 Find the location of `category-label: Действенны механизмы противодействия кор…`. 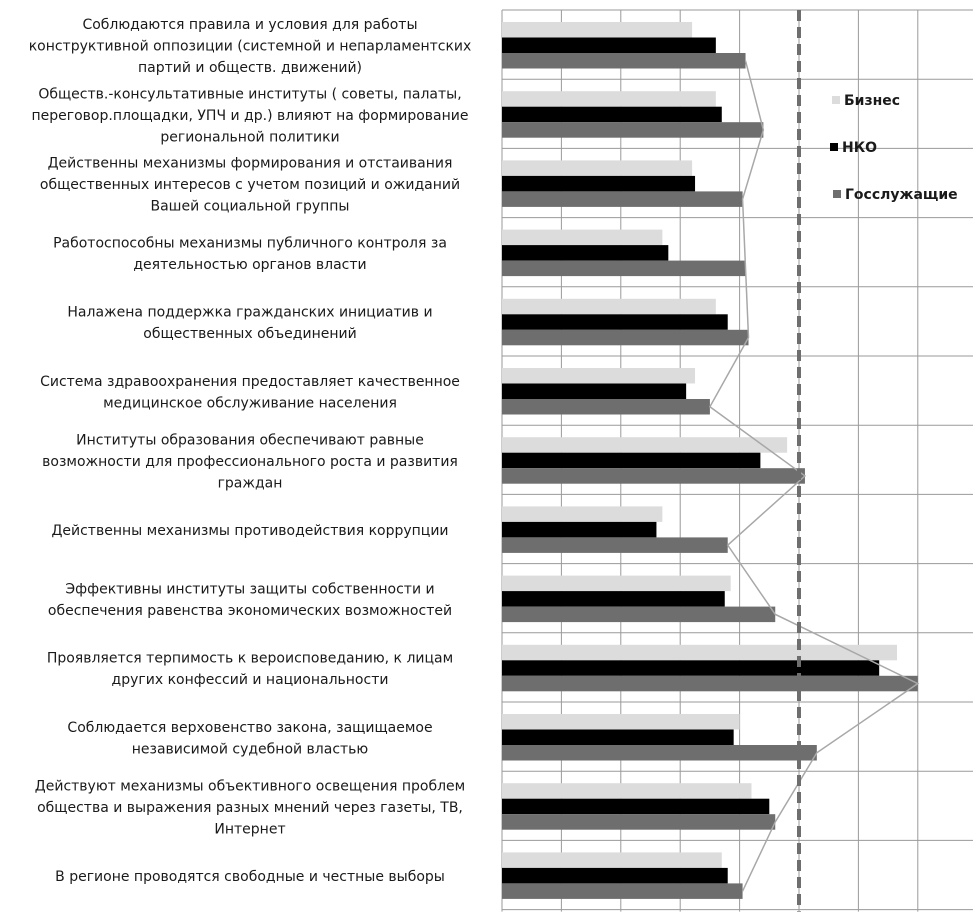

category-label: Действенны механизмы противодействия кор… is located at coordinates (249, 531).